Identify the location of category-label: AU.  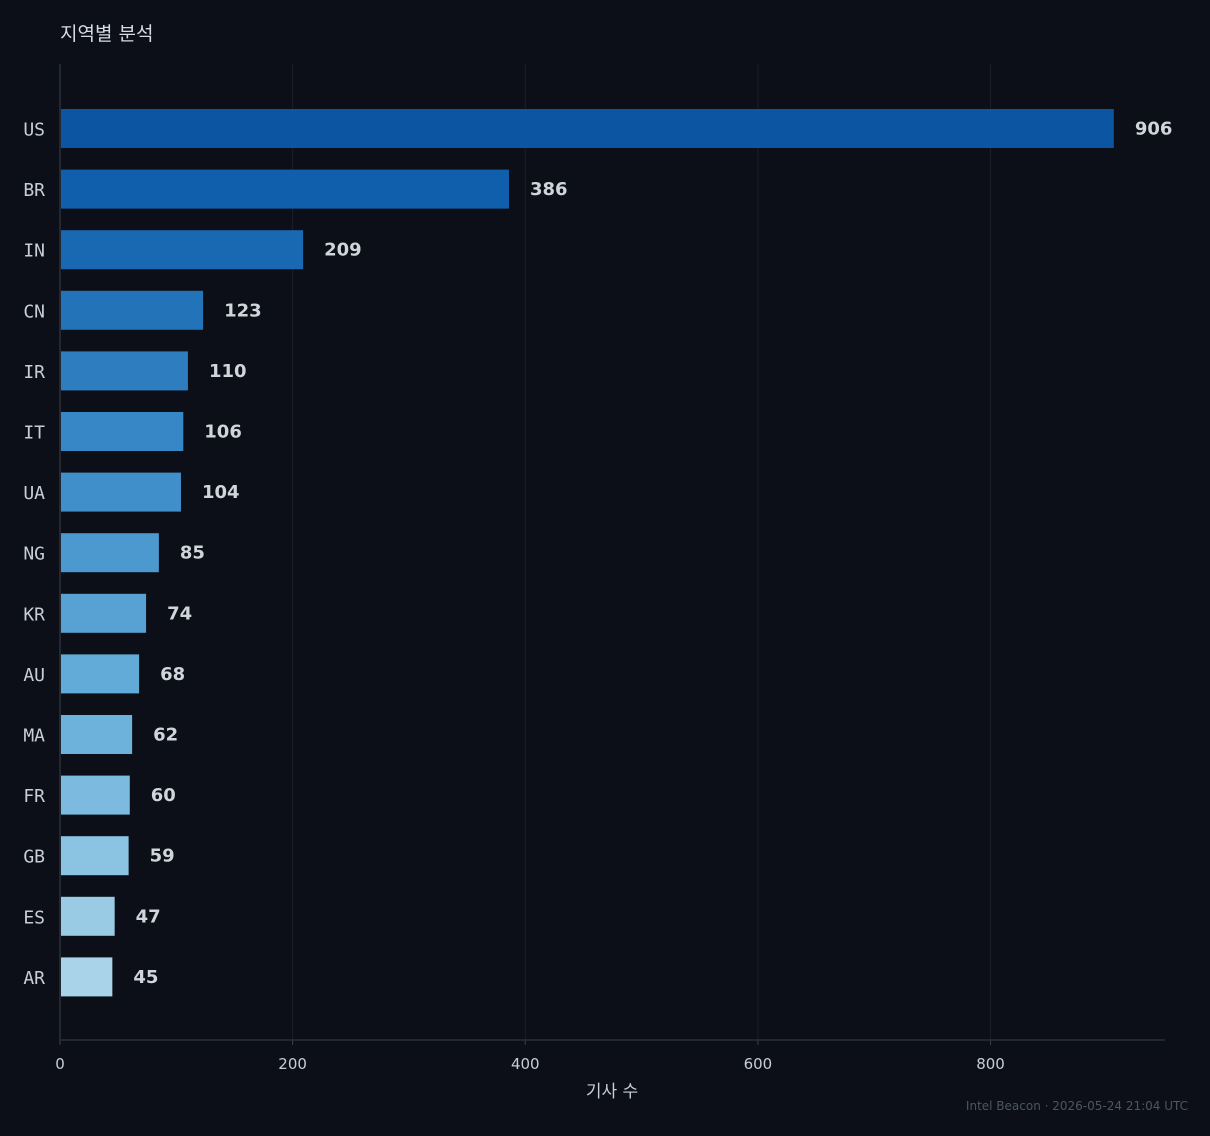
(34, 675).